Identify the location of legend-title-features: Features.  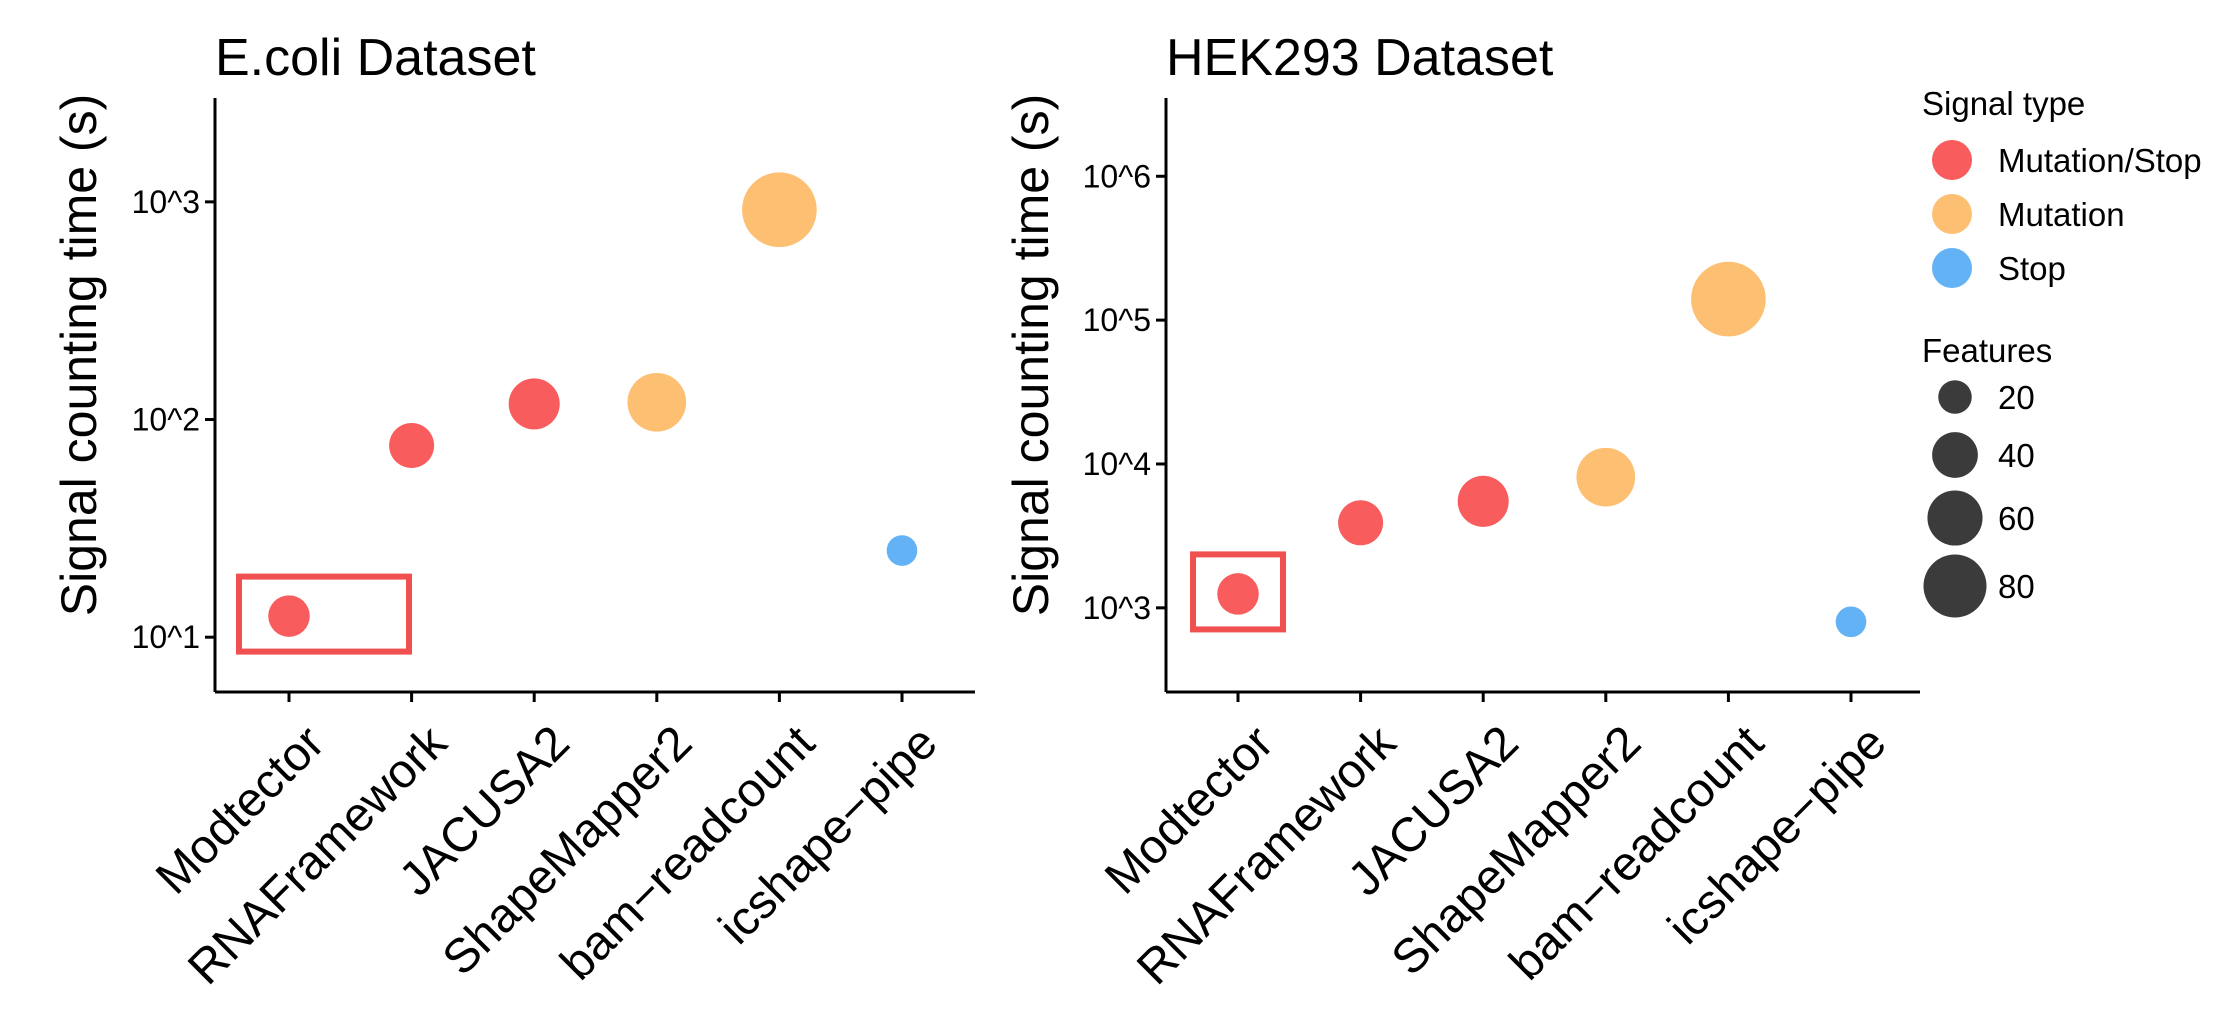
(1987, 350).